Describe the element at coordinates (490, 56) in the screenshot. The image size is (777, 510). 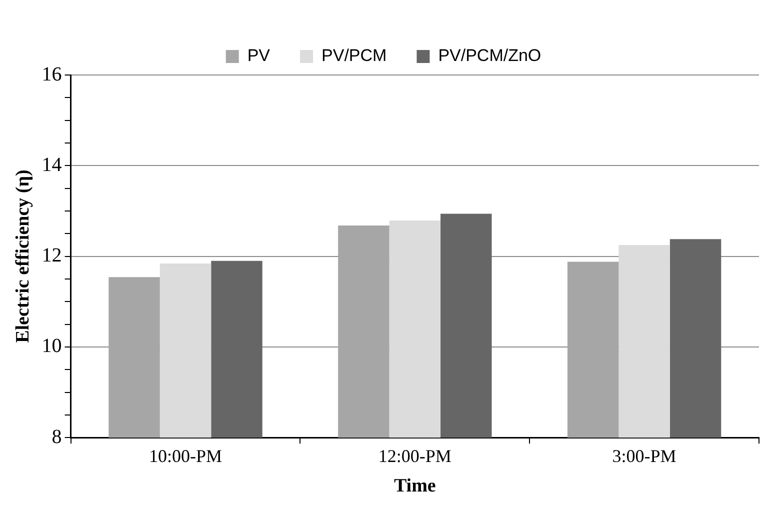
I see `legend-label: PV/PCM/ZnO` at that location.